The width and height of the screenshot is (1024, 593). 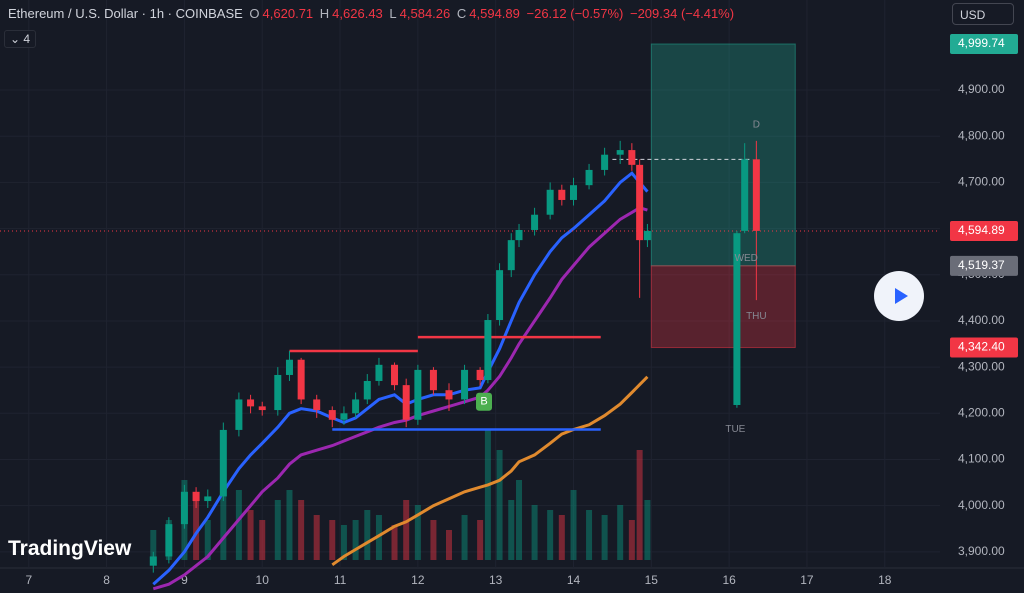 What do you see at coordinates (393, 13) in the screenshot?
I see `ohlc-key: L` at bounding box center [393, 13].